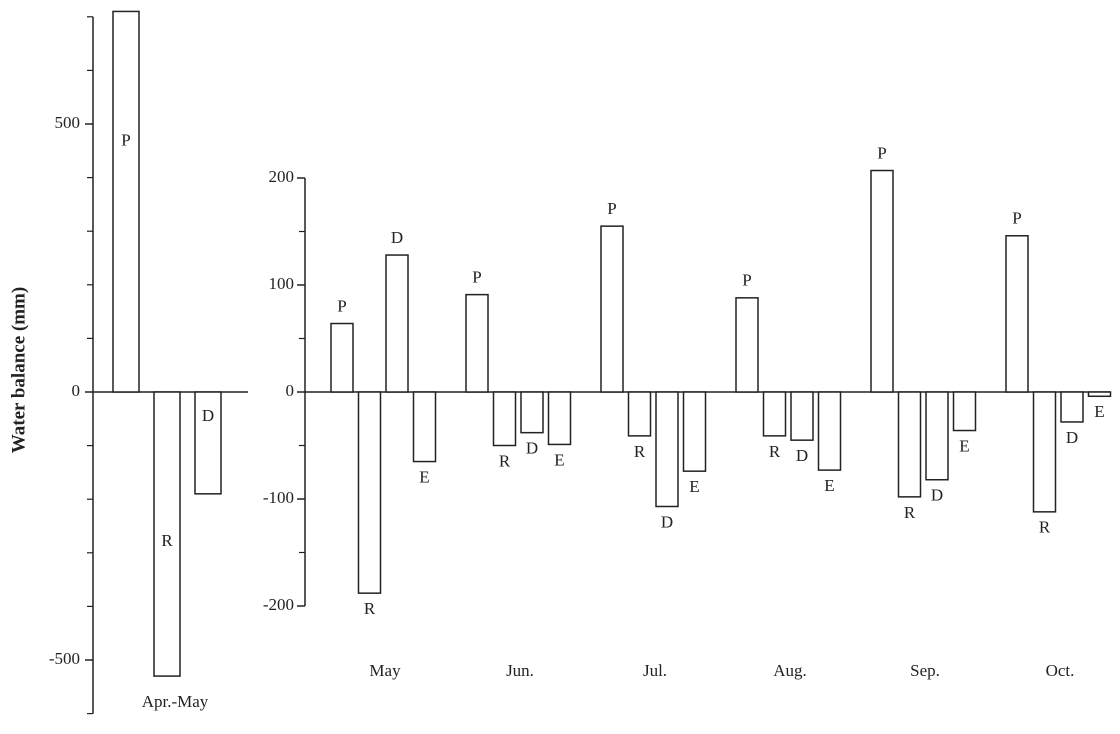 The width and height of the screenshot is (1120, 734). Describe the element at coordinates (64, 658) in the screenshot. I see `y-tick-label: -500` at that location.